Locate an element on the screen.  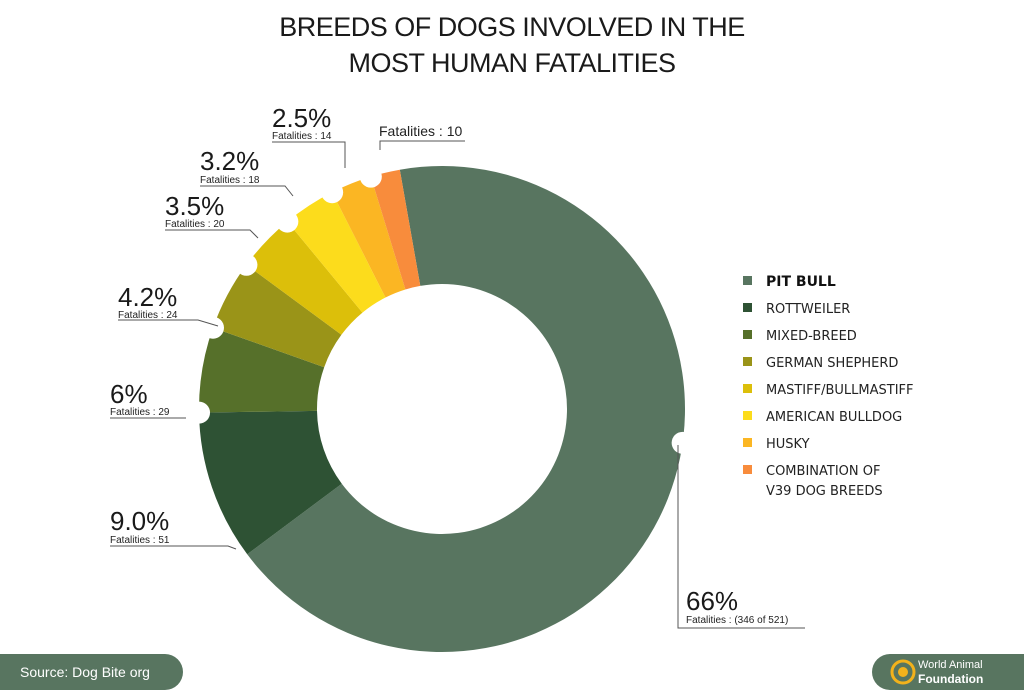
logo-text-line2: Foundation is located at coordinates (950, 679).